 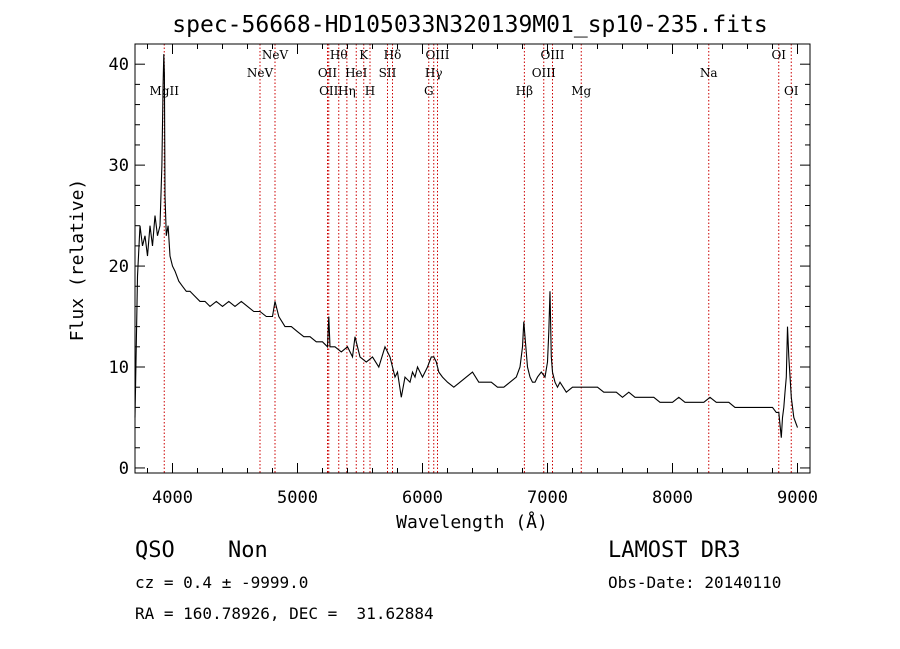 What do you see at coordinates (434, 73) in the screenshot?
I see `emission-line-label-13: Hγ` at bounding box center [434, 73].